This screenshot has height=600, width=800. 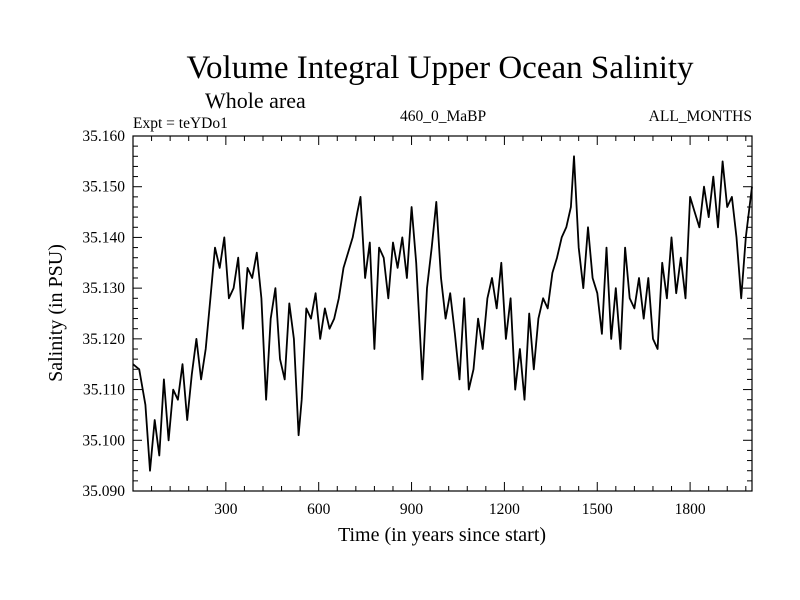 What do you see at coordinates (255, 100) in the screenshot?
I see `chart-subtitle: Whole area` at bounding box center [255, 100].